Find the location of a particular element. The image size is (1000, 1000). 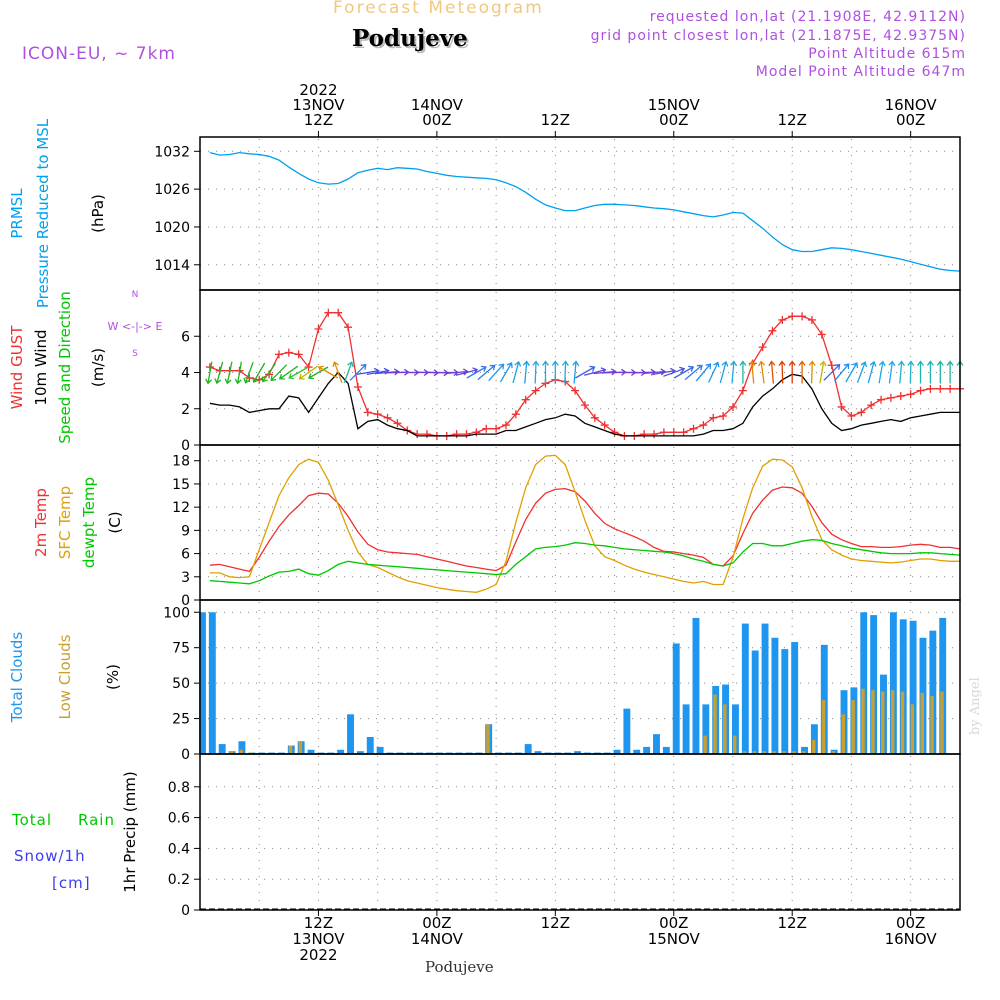

precip-rain-label: Rain is located at coordinates (96, 820).